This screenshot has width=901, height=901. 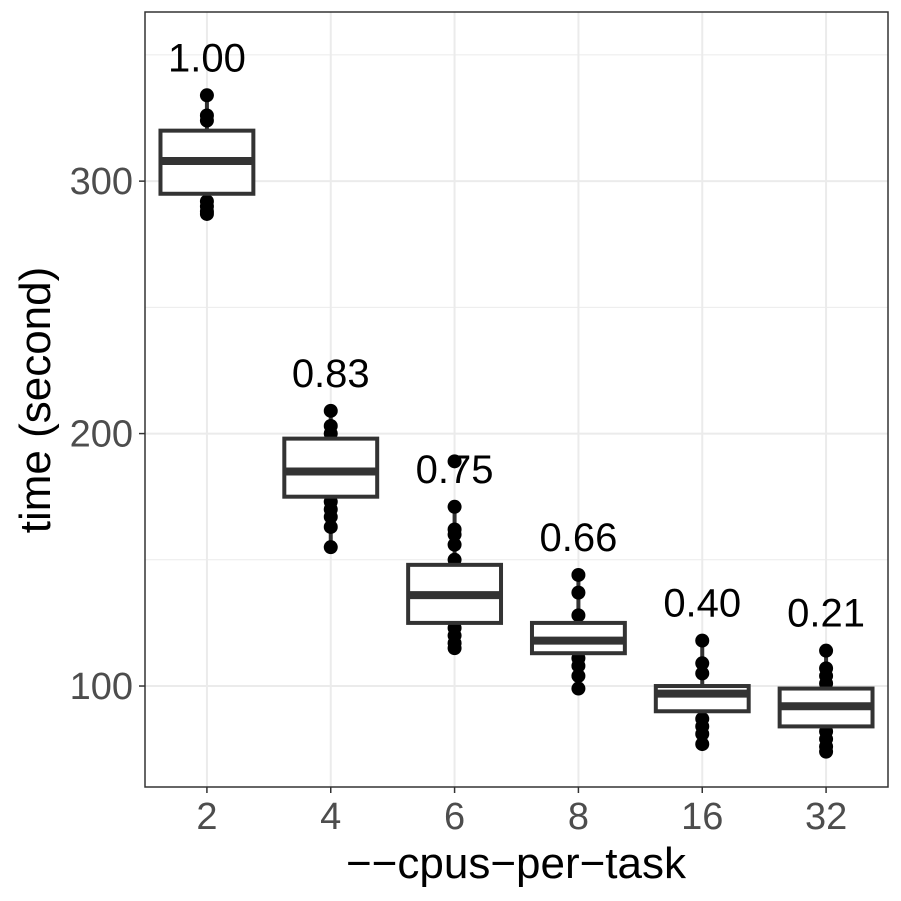 I want to click on x-tick-label: 32, so click(x=826, y=817).